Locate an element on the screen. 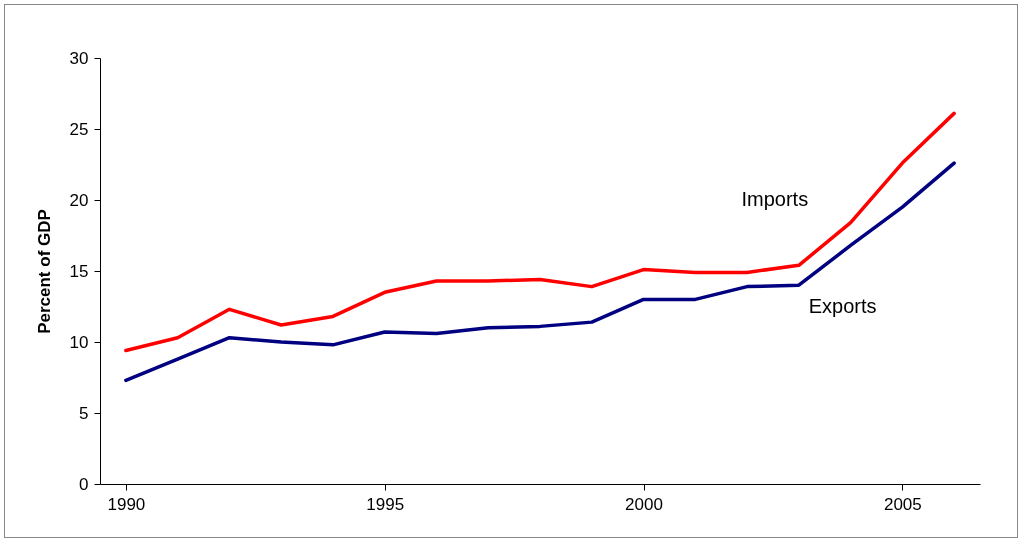 The image size is (1026, 546). x-tick-label: 1995 is located at coordinates (385, 504).